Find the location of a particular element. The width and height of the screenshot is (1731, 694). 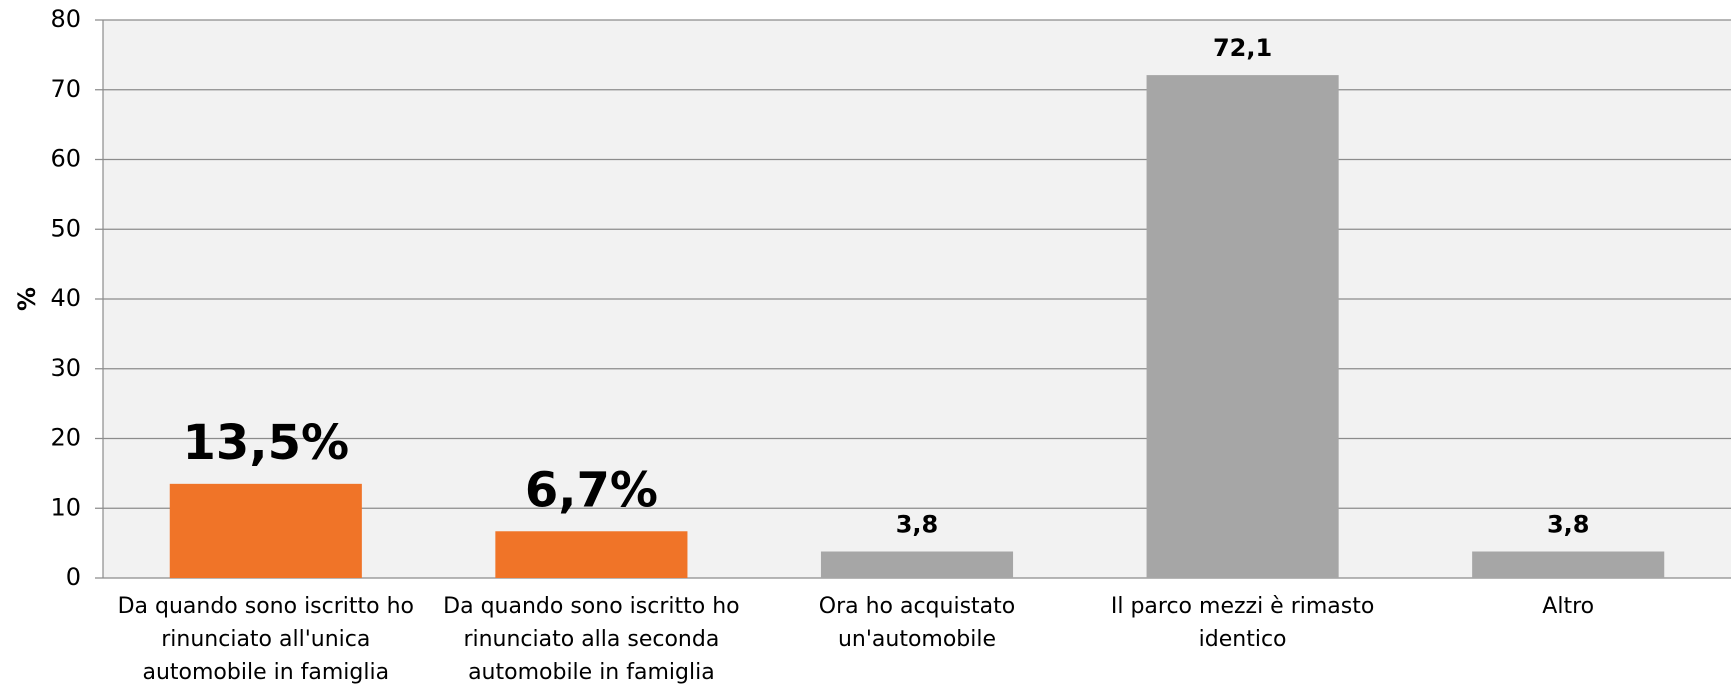

y-tick-label: 60 is located at coordinates (65, 159).